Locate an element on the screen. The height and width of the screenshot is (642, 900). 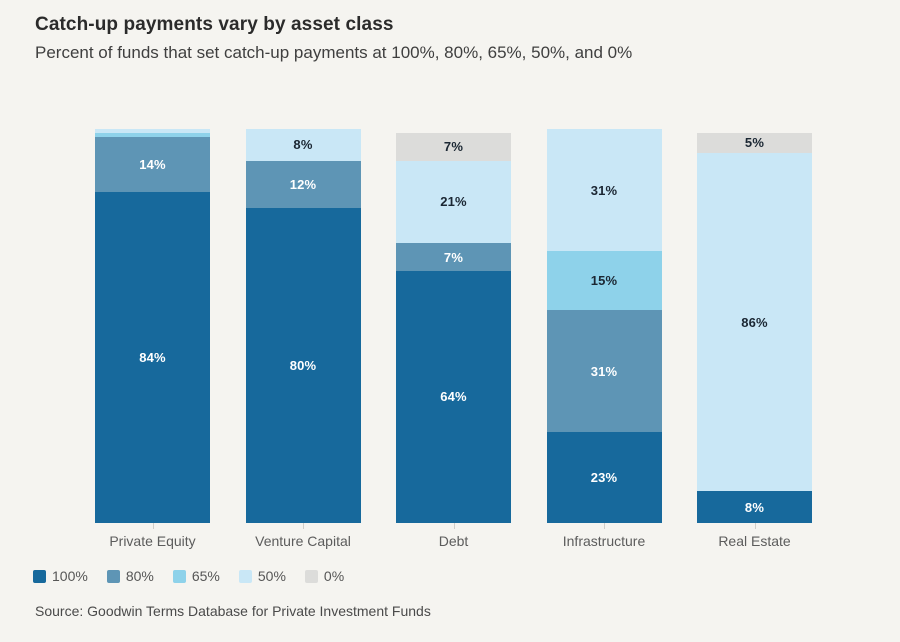
bar-segment-infrastructure-100: 23% is located at coordinates (604, 477).